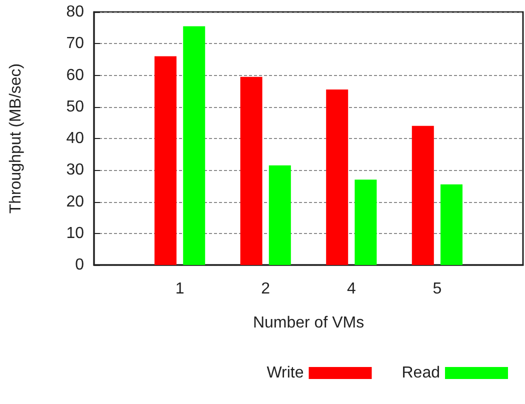 The height and width of the screenshot is (404, 525). Describe the element at coordinates (75, 43) in the screenshot. I see `y-tick-label: 70` at that location.